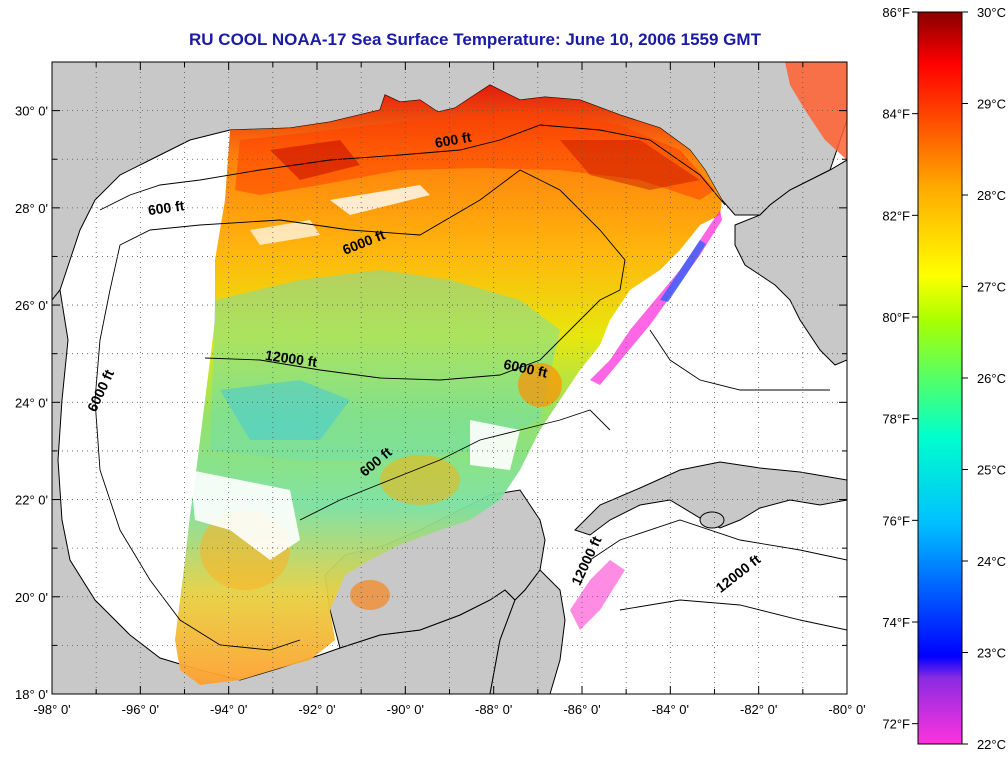 The image size is (1008, 761). What do you see at coordinates (405, 709) in the screenshot?
I see `lon-tick-label: -90° 0'` at bounding box center [405, 709].